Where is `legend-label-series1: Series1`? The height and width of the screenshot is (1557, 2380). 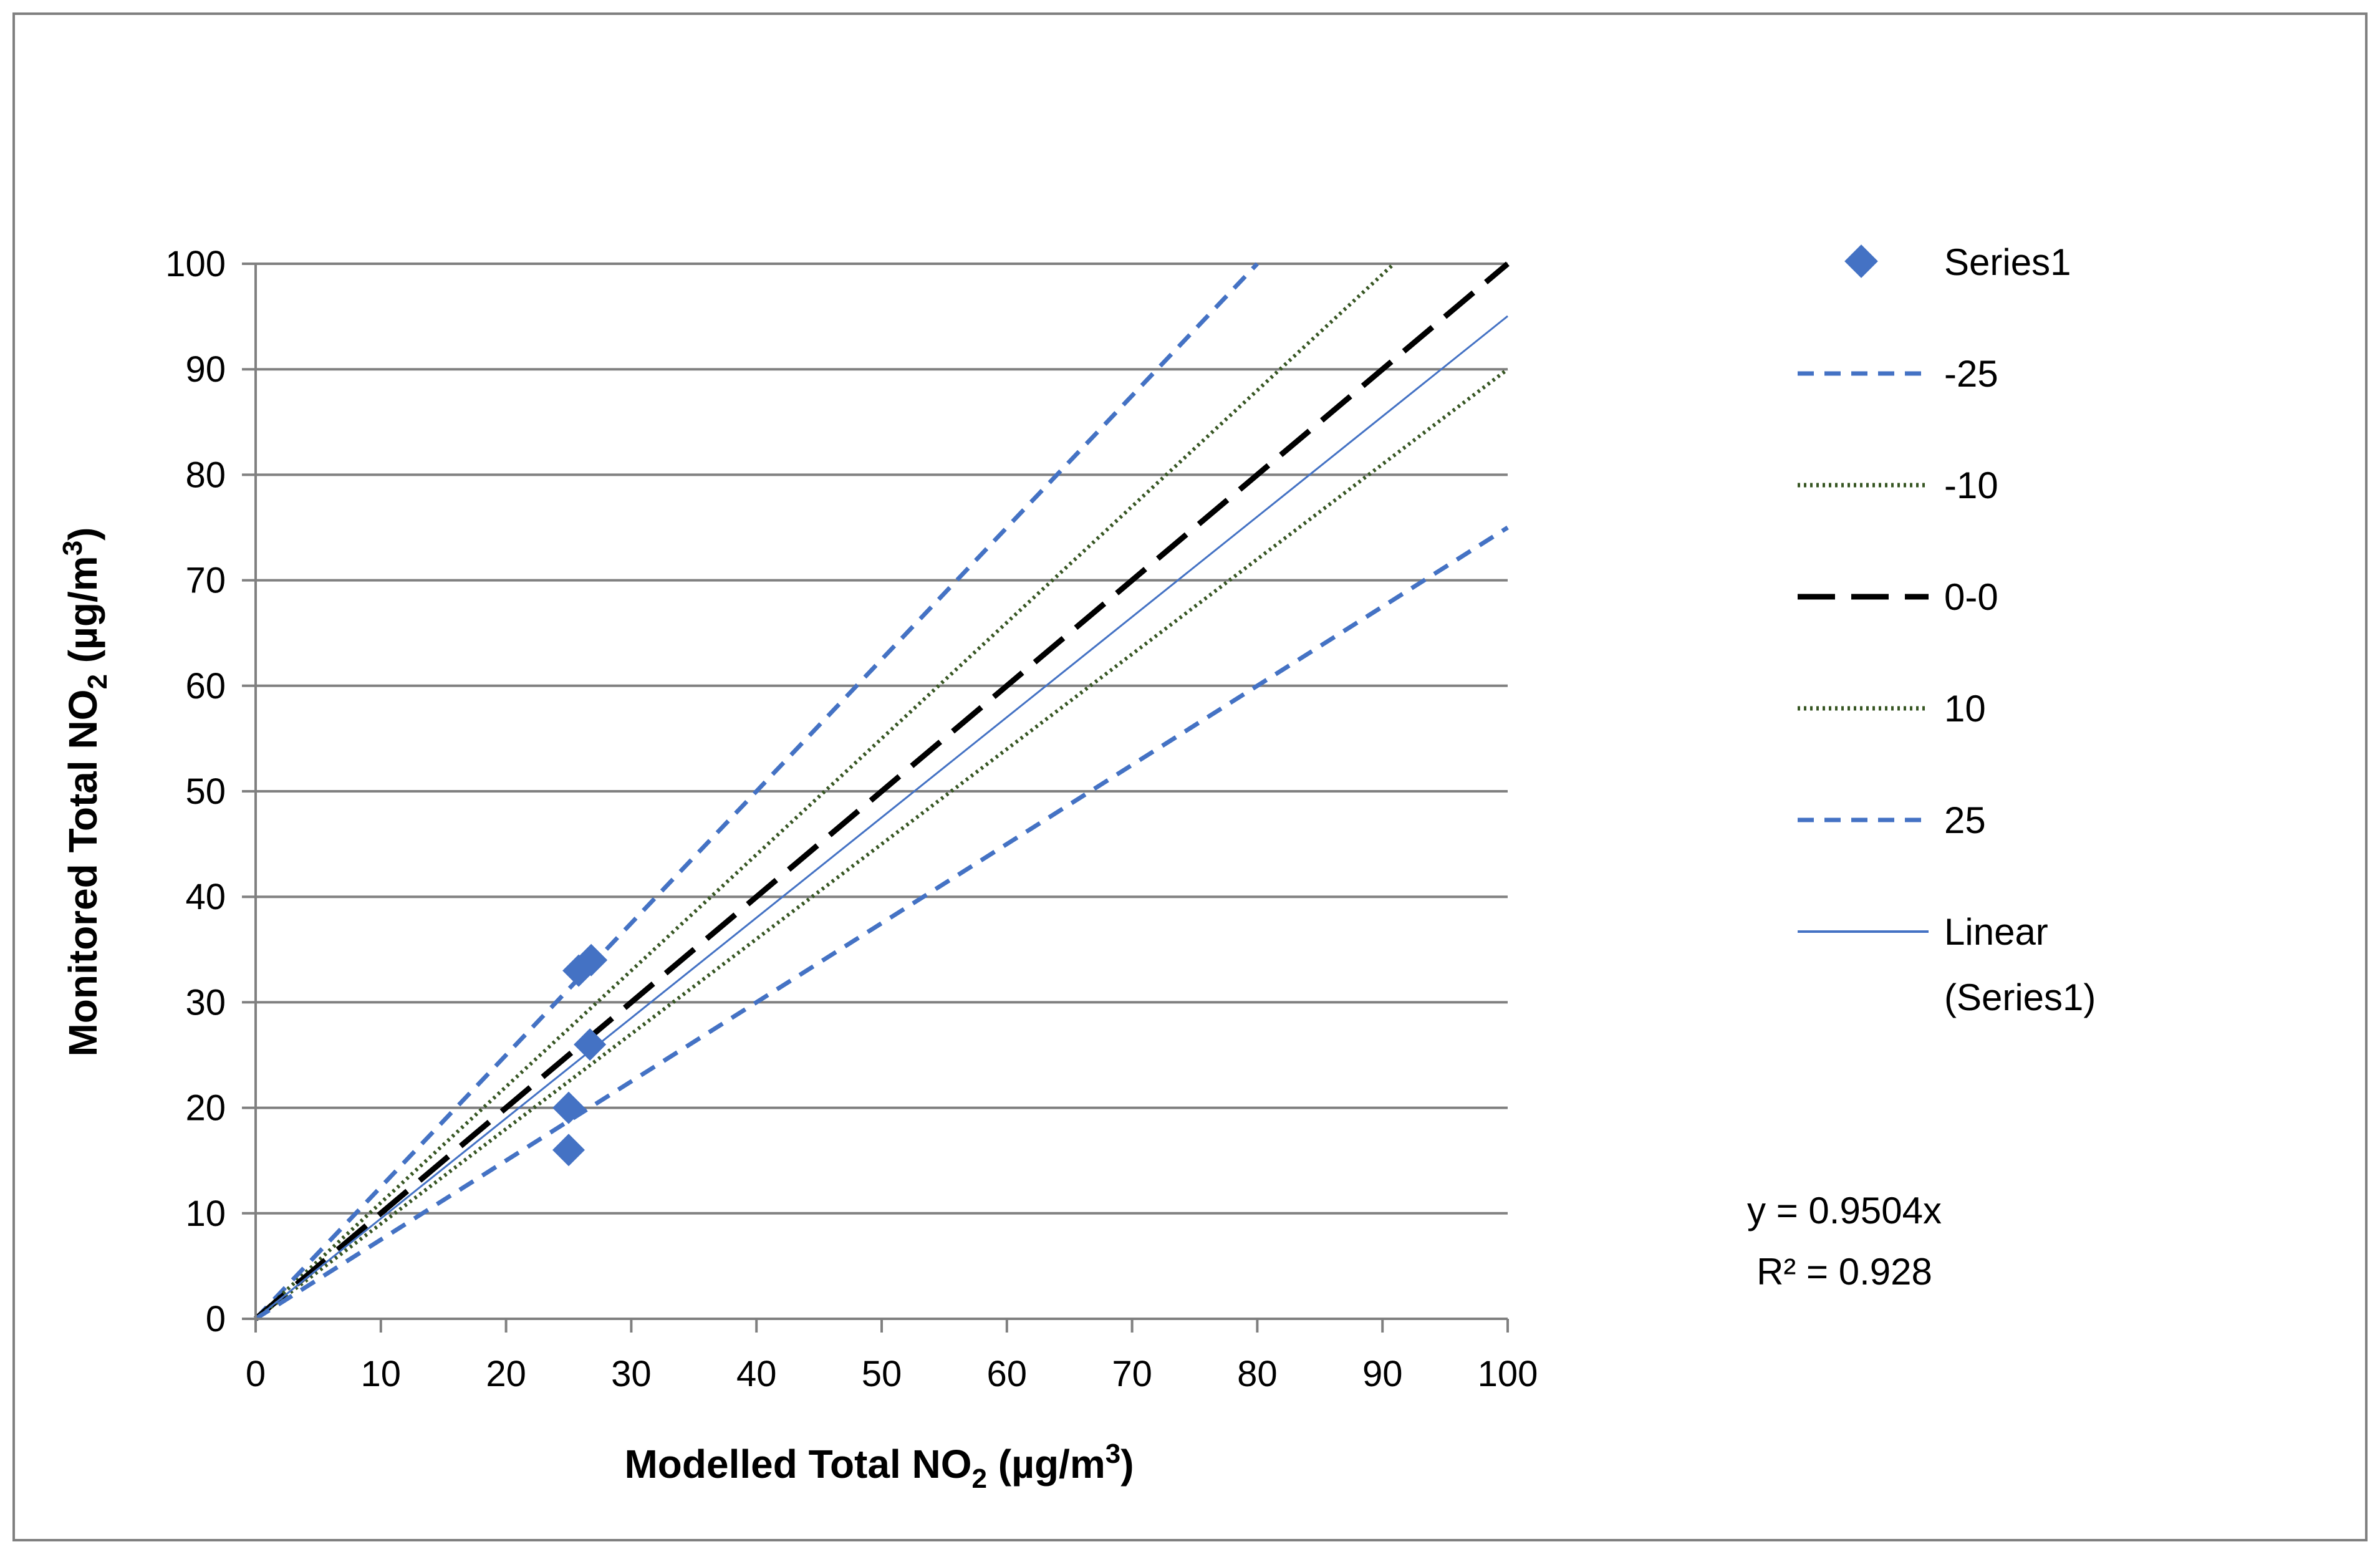 legend-label-series1: Series1 is located at coordinates (2008, 262).